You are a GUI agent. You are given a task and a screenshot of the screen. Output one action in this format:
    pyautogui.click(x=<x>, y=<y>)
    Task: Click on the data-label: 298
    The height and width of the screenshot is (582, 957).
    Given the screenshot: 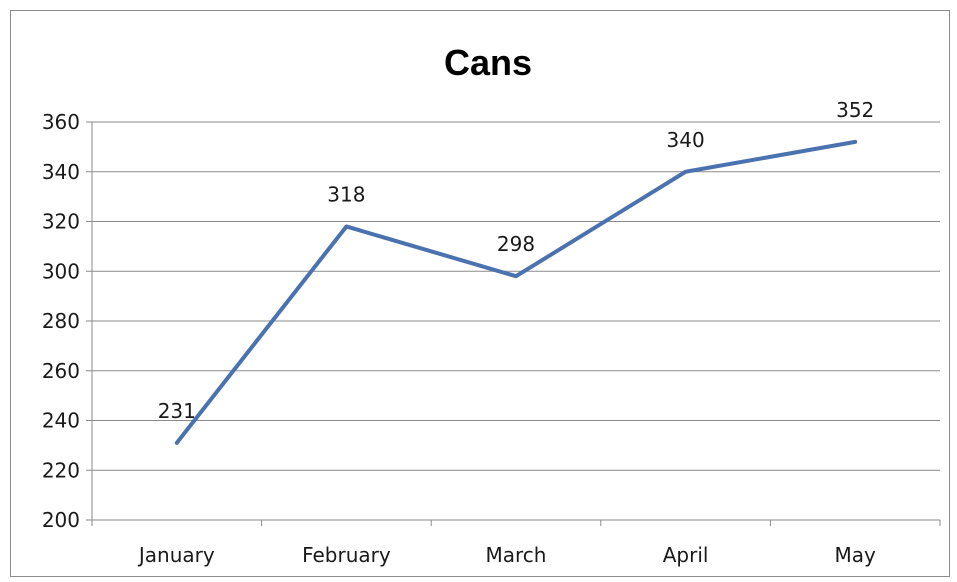 What is the action you would take?
    pyautogui.click(x=516, y=244)
    